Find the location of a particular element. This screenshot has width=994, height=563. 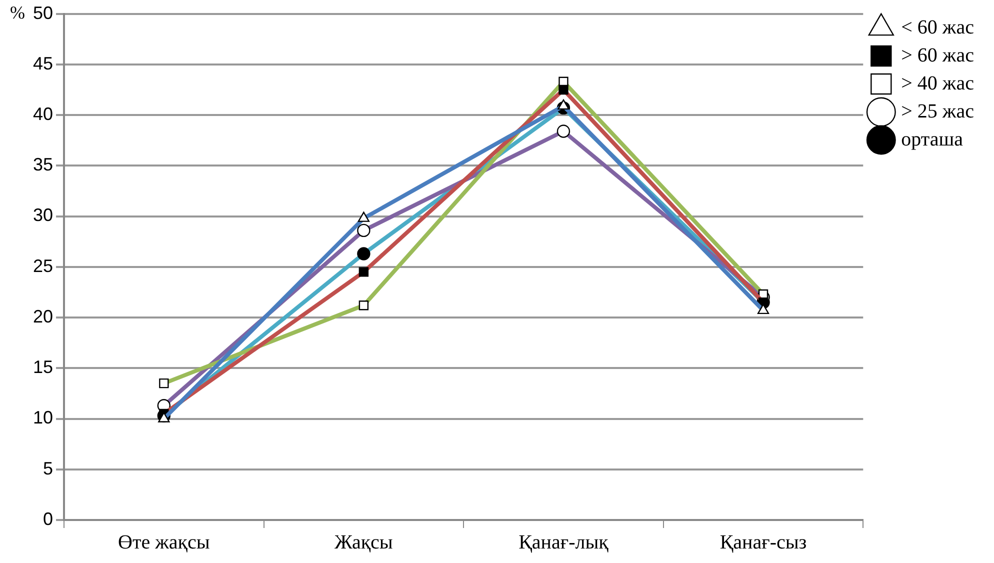

y-tick-label: 40 is located at coordinates (43, 114).